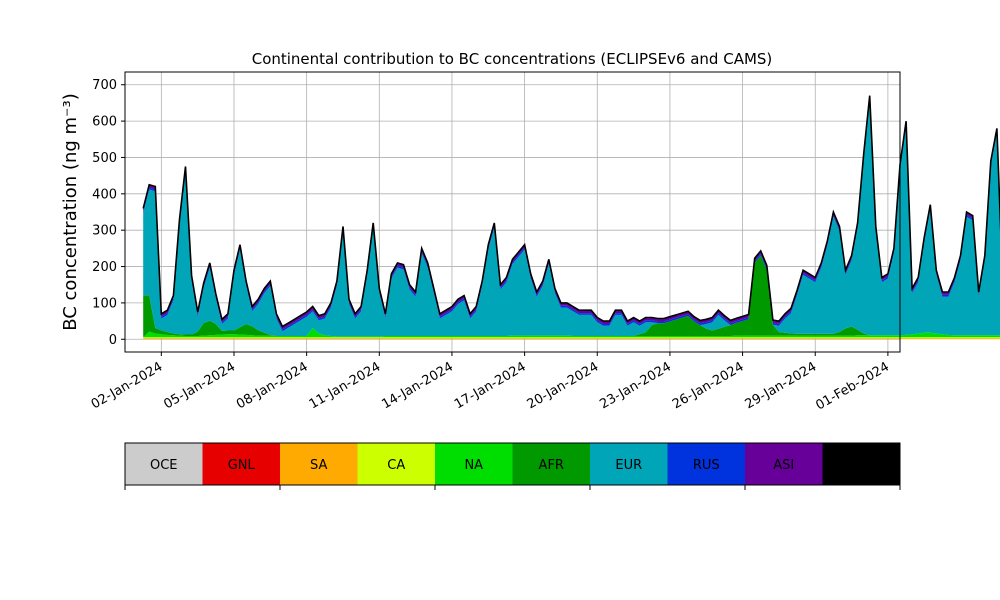 The height and width of the screenshot is (600, 1000). I want to click on legend-swatch-sa, so click(319, 464).